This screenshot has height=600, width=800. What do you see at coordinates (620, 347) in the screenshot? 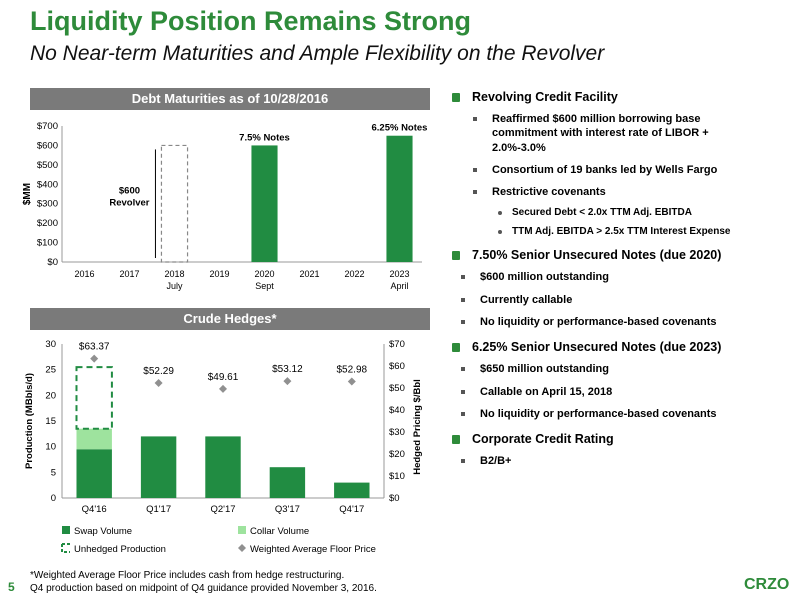
I see `notes-2023-heading: 6.25% Senior Unsecured Notes (due 2023)` at bounding box center [620, 347].